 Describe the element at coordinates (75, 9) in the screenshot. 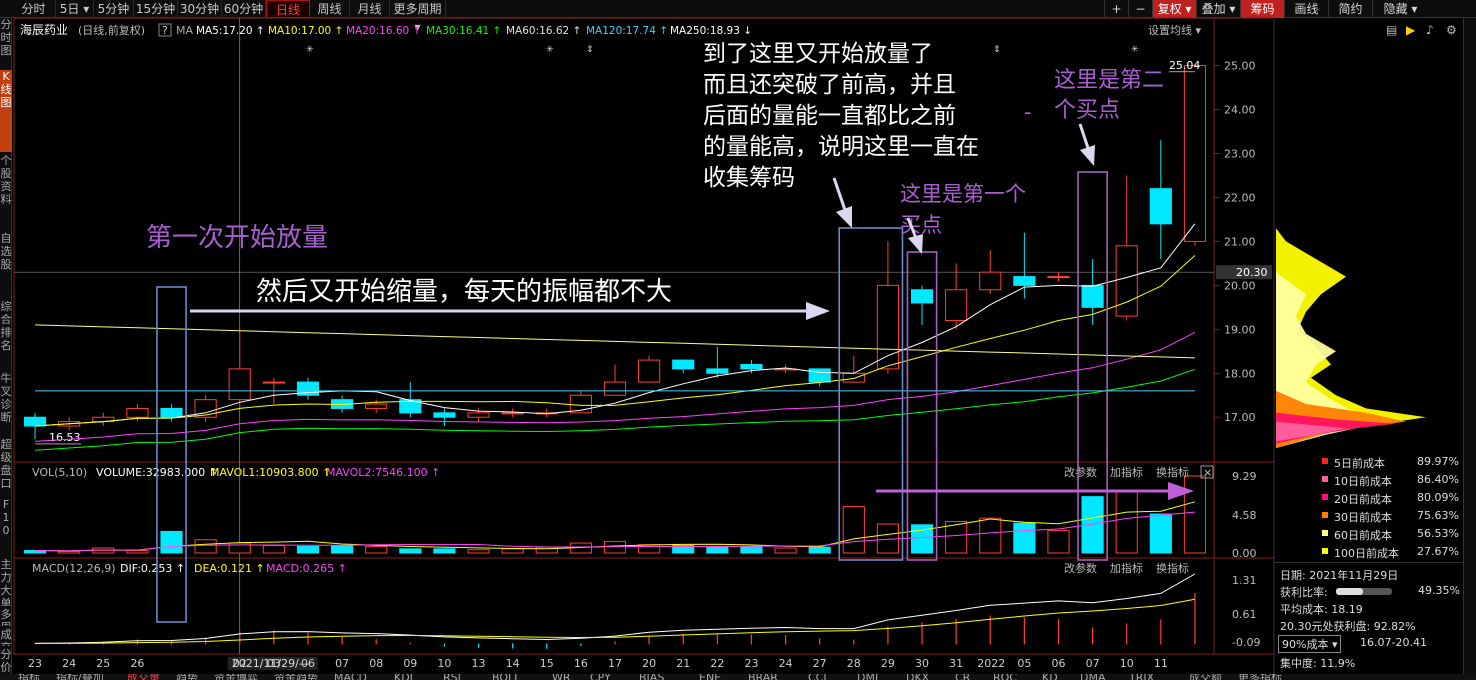

I see `period-tab-1: 5日 ▾` at that location.